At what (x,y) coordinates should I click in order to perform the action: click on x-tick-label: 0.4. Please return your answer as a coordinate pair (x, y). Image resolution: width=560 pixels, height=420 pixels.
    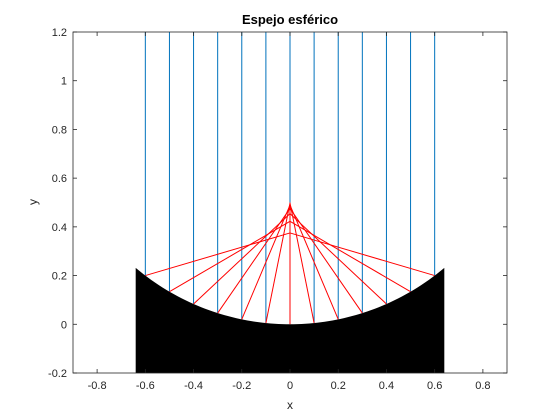
    Looking at the image, I should click on (386, 386).